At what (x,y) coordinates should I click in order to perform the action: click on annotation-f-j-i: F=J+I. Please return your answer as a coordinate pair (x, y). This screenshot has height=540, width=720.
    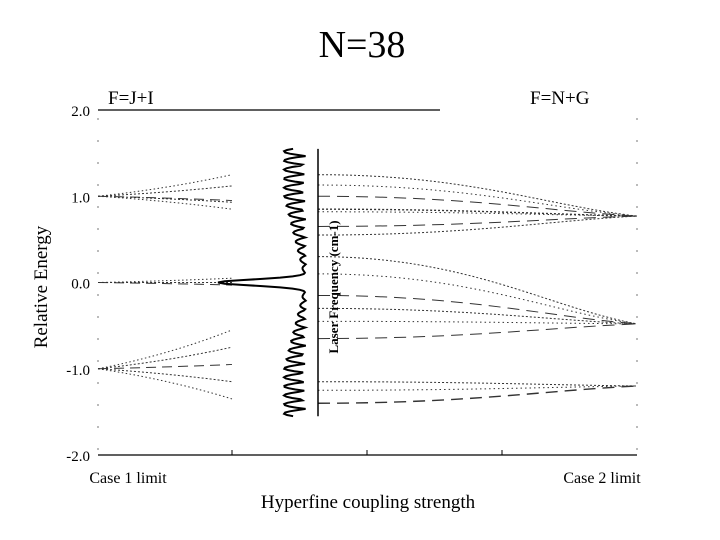
    Looking at the image, I should click on (131, 98).